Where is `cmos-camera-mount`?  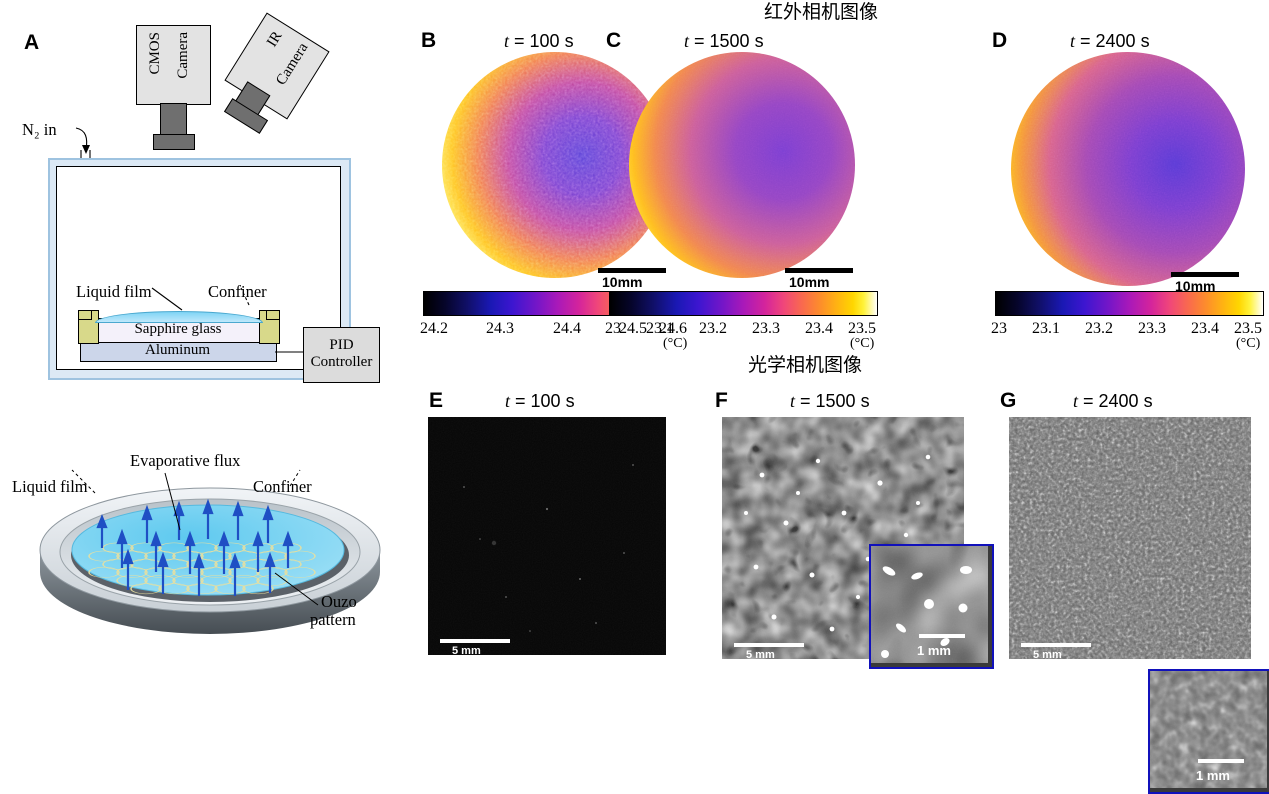
cmos-camera-mount is located at coordinates (174, 142).